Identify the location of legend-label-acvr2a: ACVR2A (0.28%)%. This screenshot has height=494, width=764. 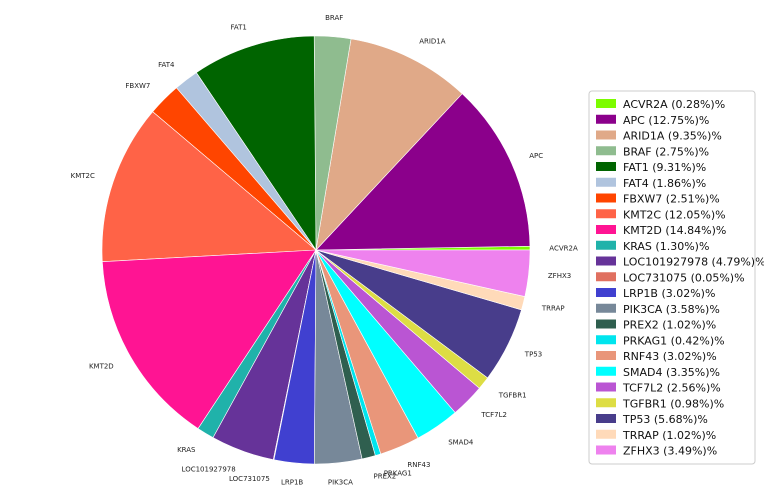
(674, 104).